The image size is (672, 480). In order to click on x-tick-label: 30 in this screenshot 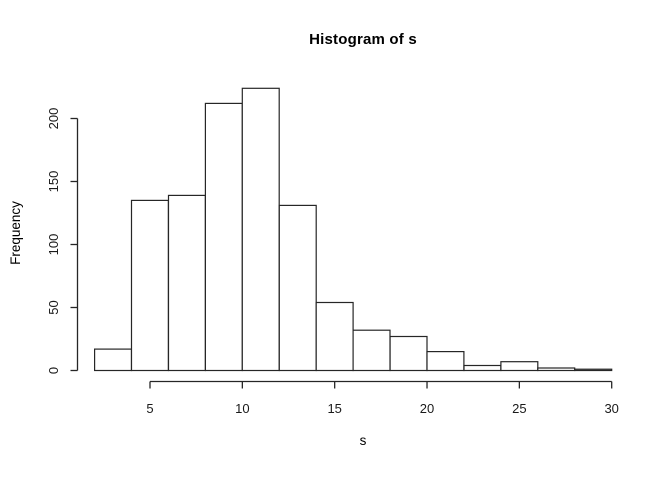, I will do `click(611, 408)`.